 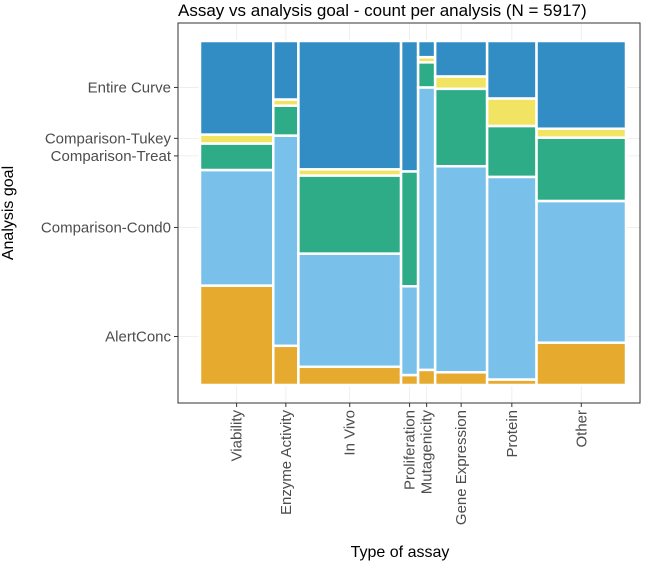 I want to click on tile-mutagenicity-comparison-treat, so click(x=426, y=75).